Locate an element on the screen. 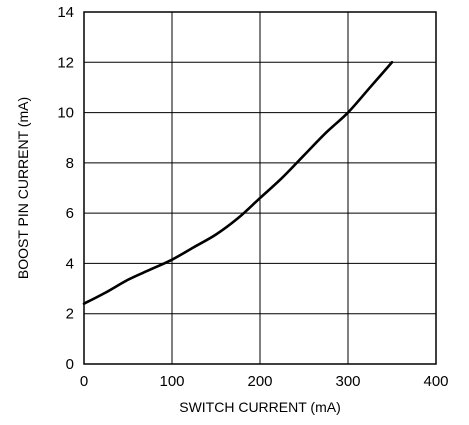 The image size is (469, 425). y-tick-label: 2 is located at coordinates (70, 314).